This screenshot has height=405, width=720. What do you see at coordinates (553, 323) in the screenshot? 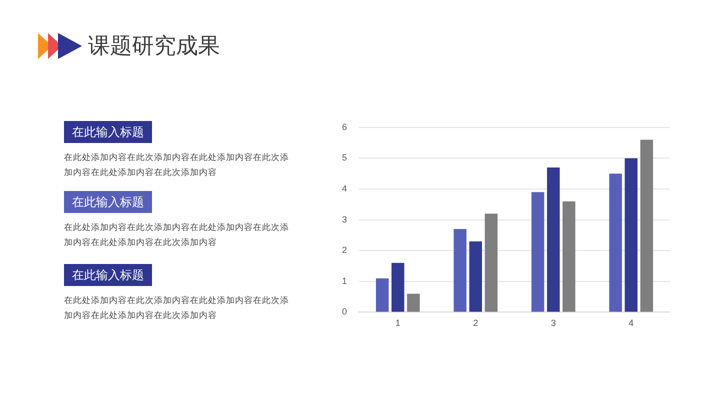
I see `x-tick-label: 3` at bounding box center [553, 323].